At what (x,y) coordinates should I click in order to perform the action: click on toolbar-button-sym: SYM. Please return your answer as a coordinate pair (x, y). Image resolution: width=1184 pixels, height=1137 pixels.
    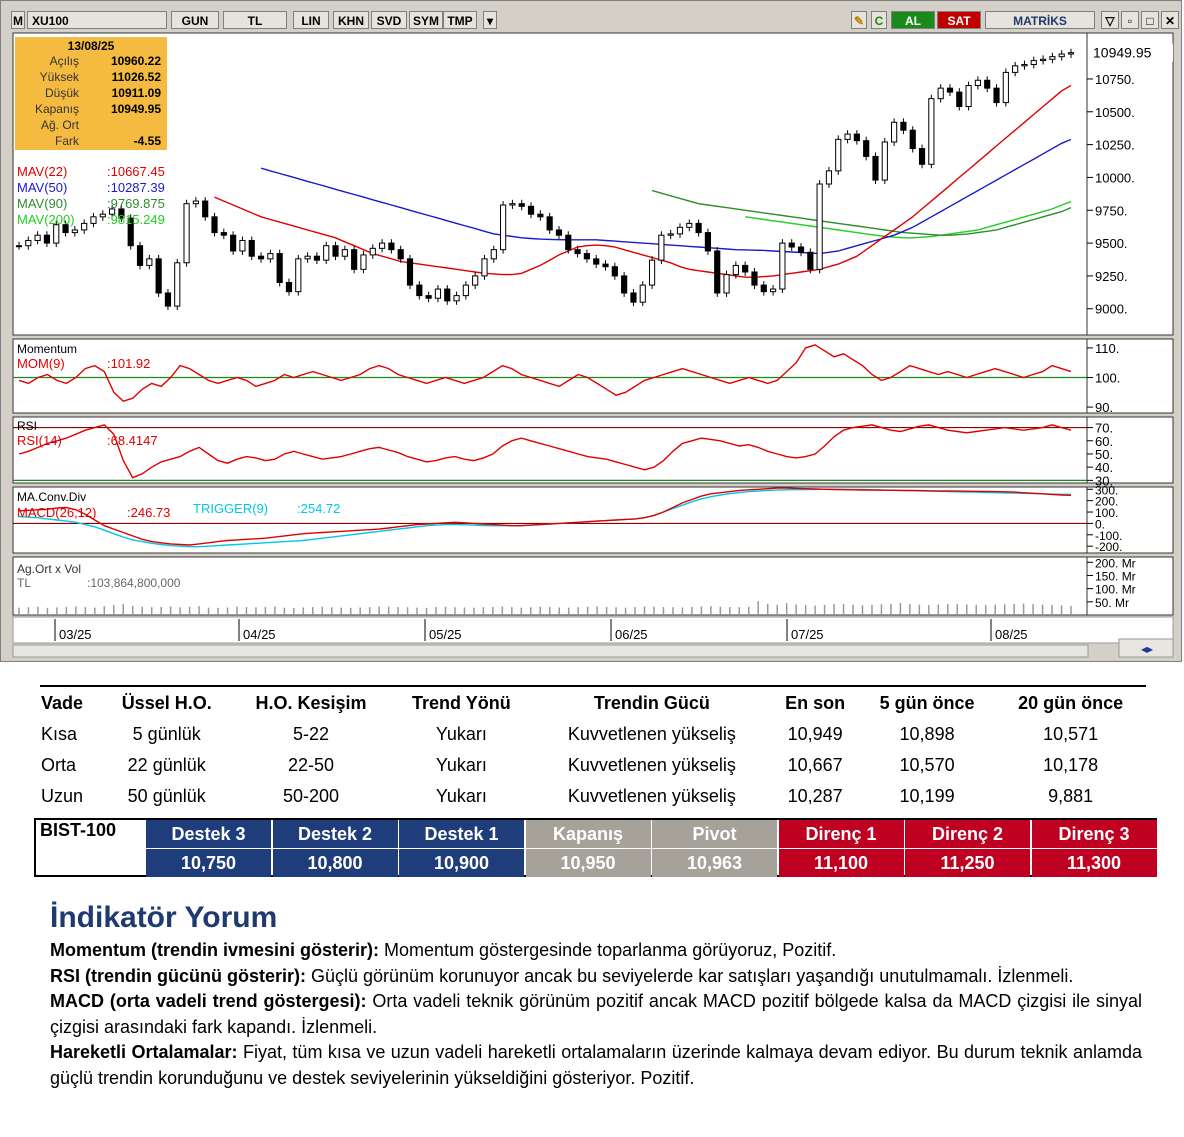
    Looking at the image, I should click on (426, 20).